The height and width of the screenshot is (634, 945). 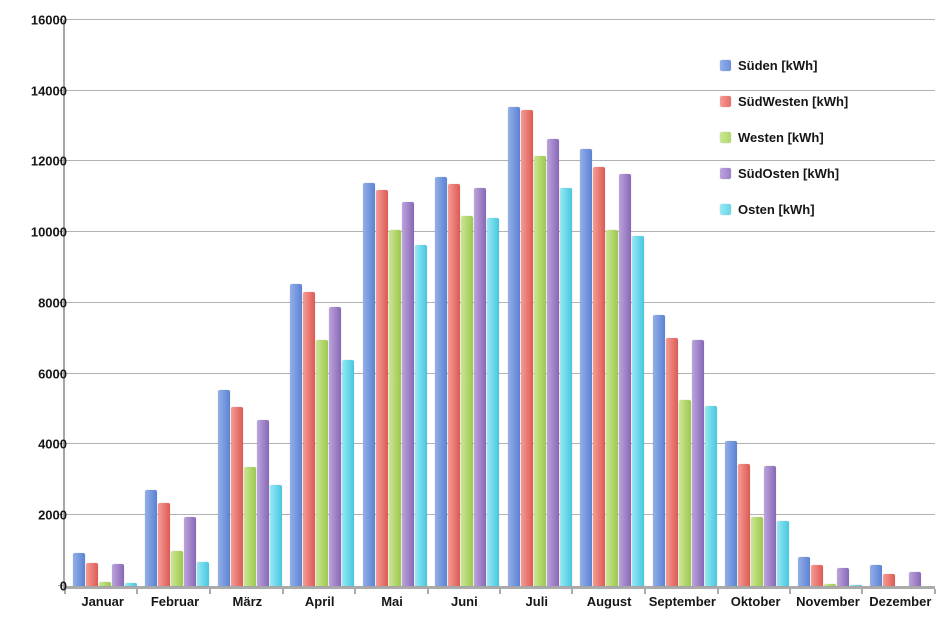 What do you see at coordinates (671, 462) in the screenshot?
I see `bar-suedwesten-september` at bounding box center [671, 462].